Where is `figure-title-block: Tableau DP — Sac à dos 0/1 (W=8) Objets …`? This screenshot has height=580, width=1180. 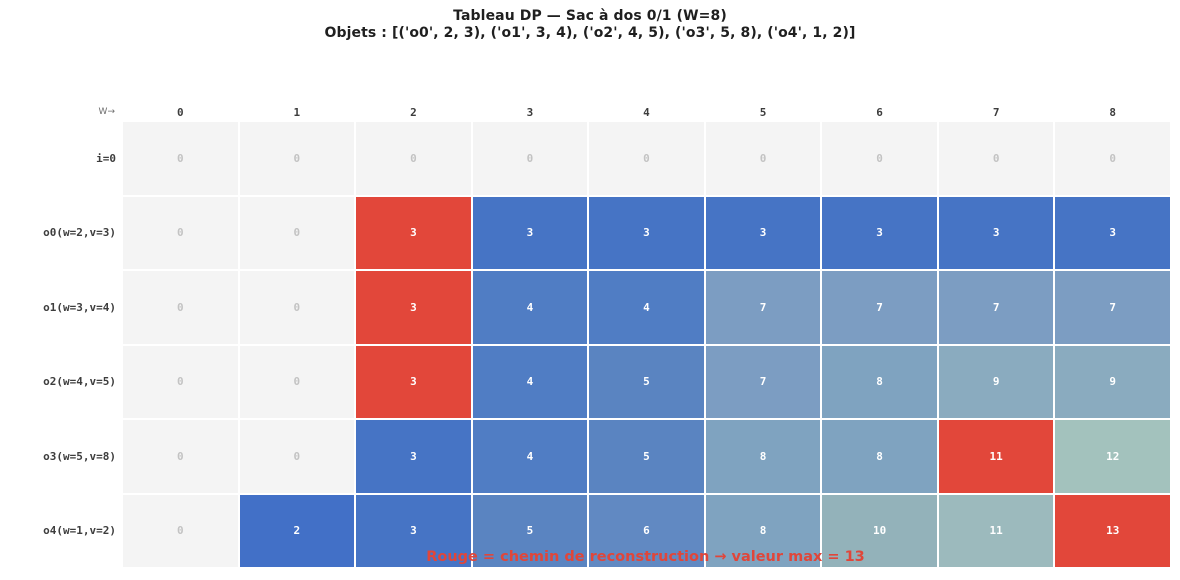
figure-title-block: Tableau DP — Sac à dos 0/1 (W=8) Objets … is located at coordinates (590, 24).